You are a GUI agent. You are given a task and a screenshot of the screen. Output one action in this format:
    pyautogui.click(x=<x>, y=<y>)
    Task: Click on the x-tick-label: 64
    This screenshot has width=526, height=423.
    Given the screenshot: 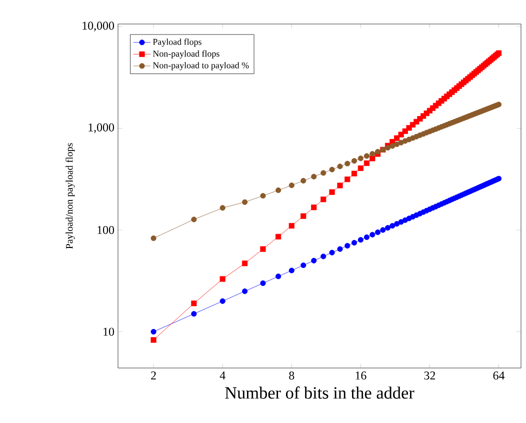 What is the action you would take?
    pyautogui.click(x=499, y=376)
    